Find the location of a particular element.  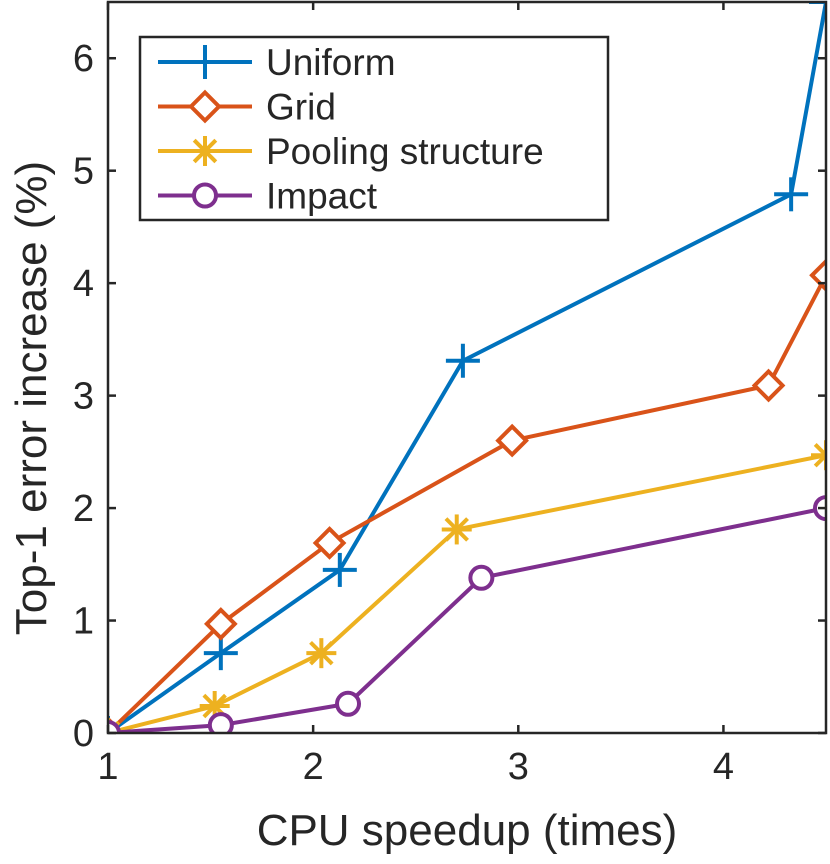

legend-label: Pooling structure is located at coordinates (405, 151).